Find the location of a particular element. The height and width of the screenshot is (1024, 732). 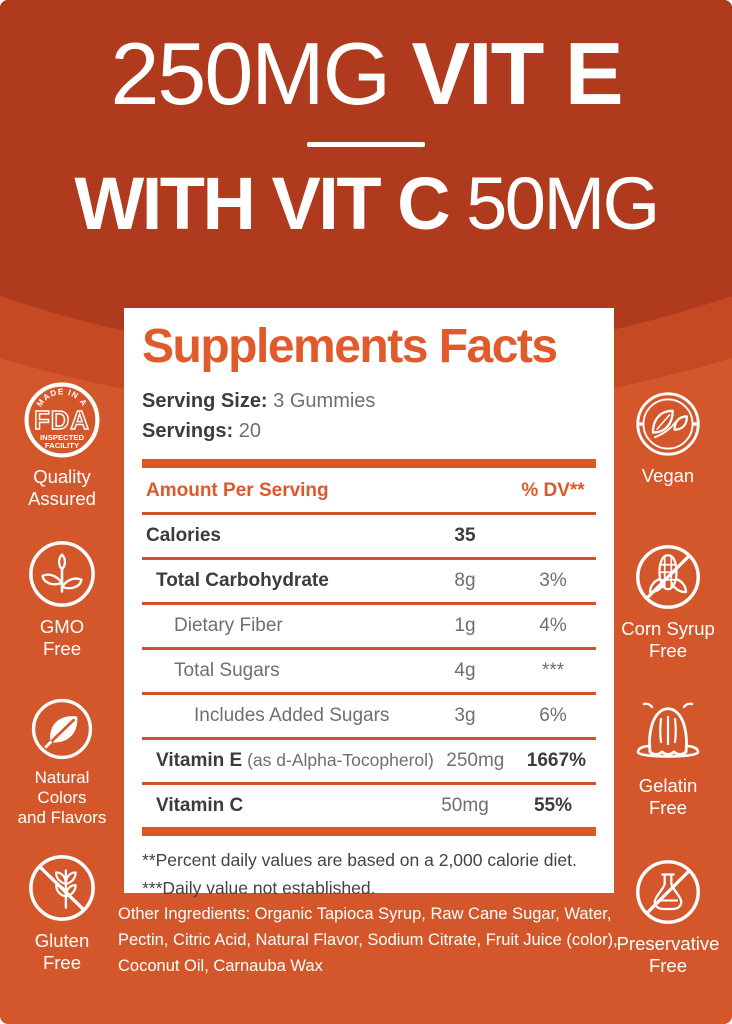

corn-crossed-icon is located at coordinates (668, 577).